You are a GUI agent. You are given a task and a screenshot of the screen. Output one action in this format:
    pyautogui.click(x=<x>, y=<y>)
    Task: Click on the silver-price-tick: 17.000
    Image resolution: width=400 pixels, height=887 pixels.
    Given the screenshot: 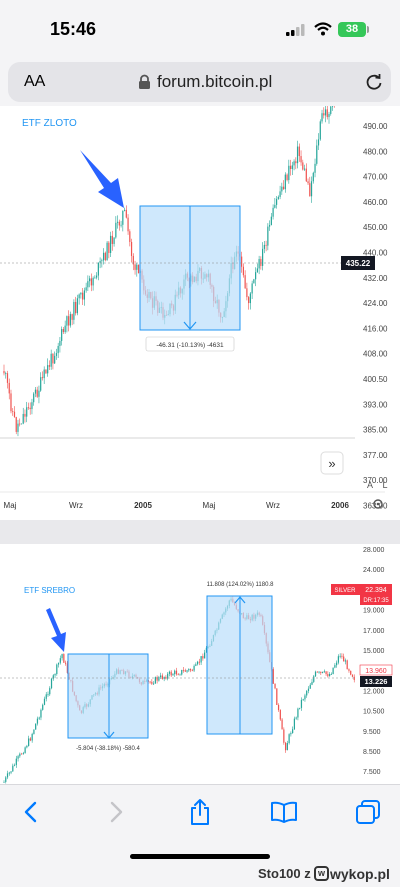 What is the action you would take?
    pyautogui.click(x=374, y=631)
    